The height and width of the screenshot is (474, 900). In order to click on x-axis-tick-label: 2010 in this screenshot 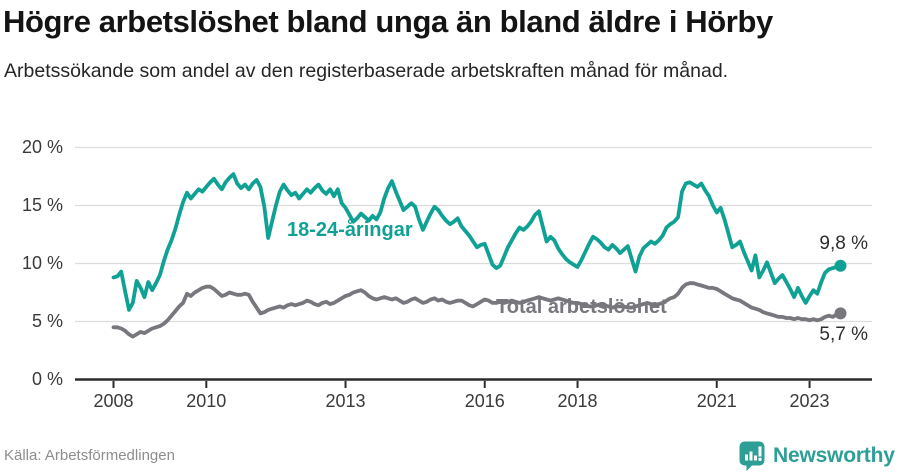, I will do `click(206, 401)`.